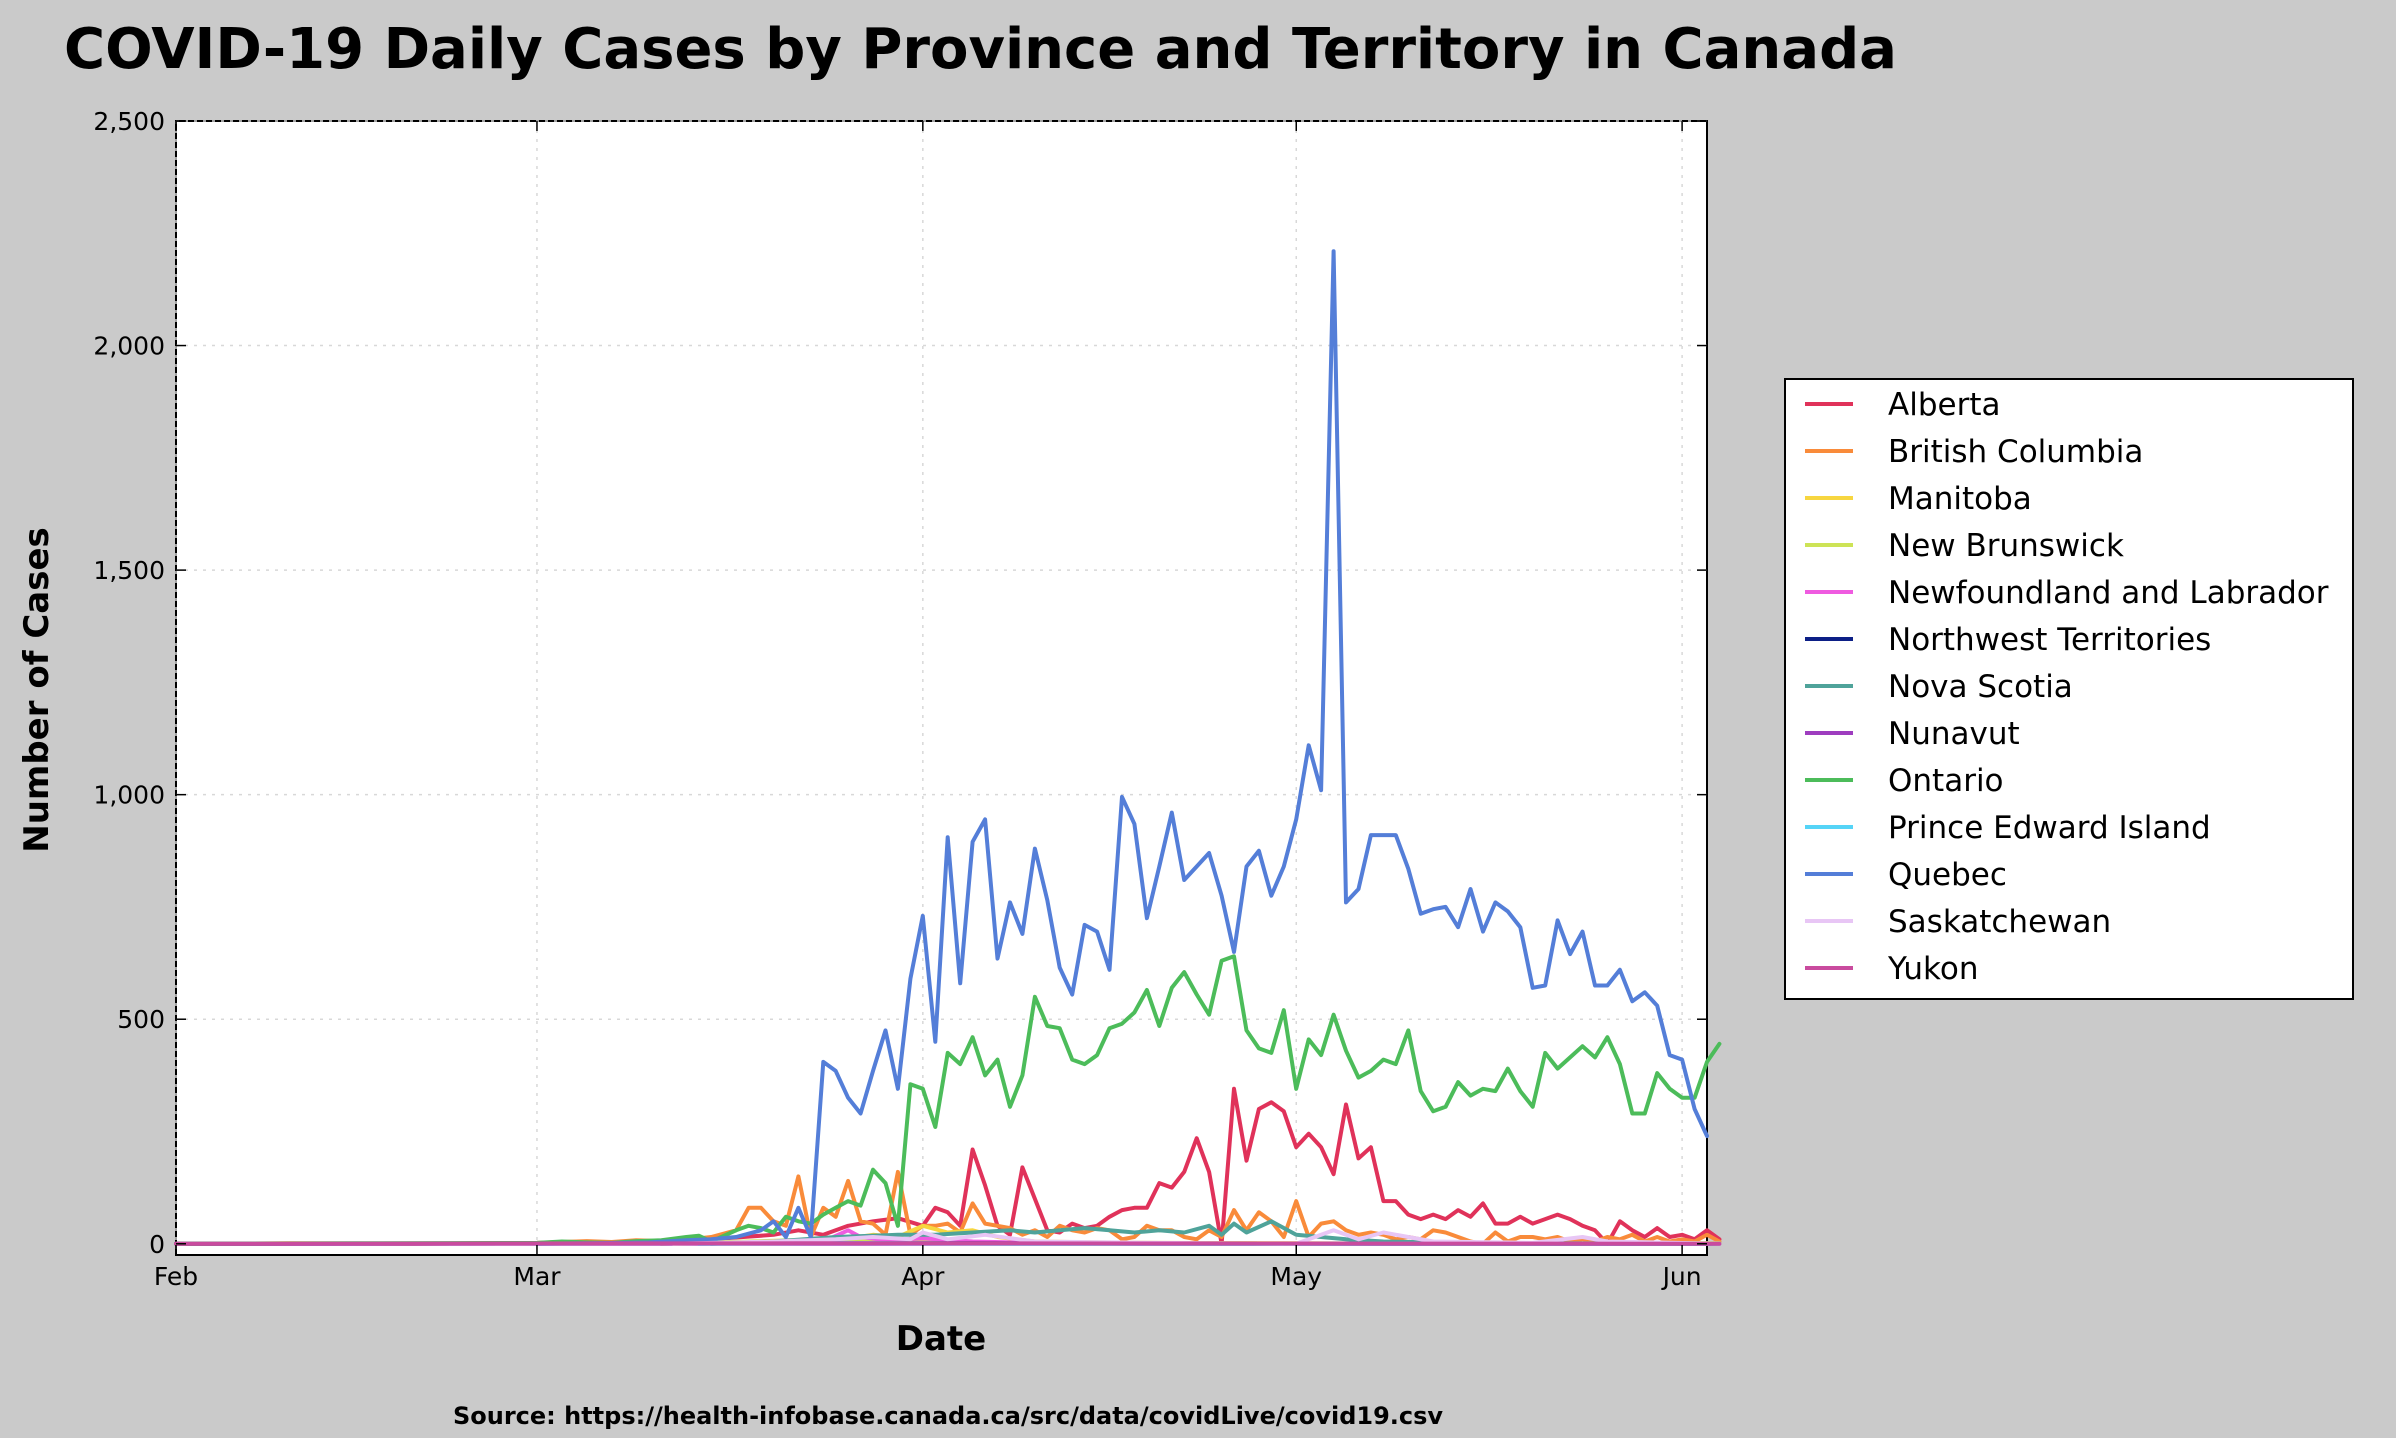  Describe the element at coordinates (1296, 1276) in the screenshot. I see `x-tick-label: May` at that location.